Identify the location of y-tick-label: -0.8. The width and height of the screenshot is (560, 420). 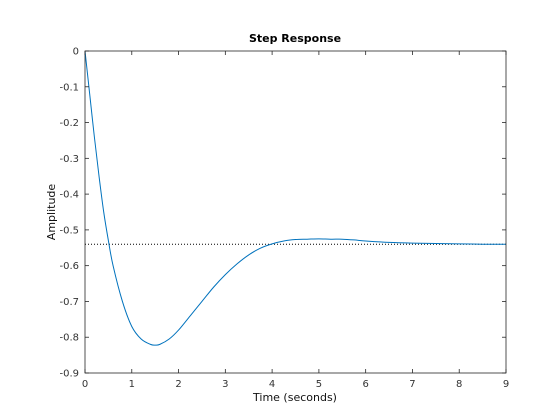
(69, 338).